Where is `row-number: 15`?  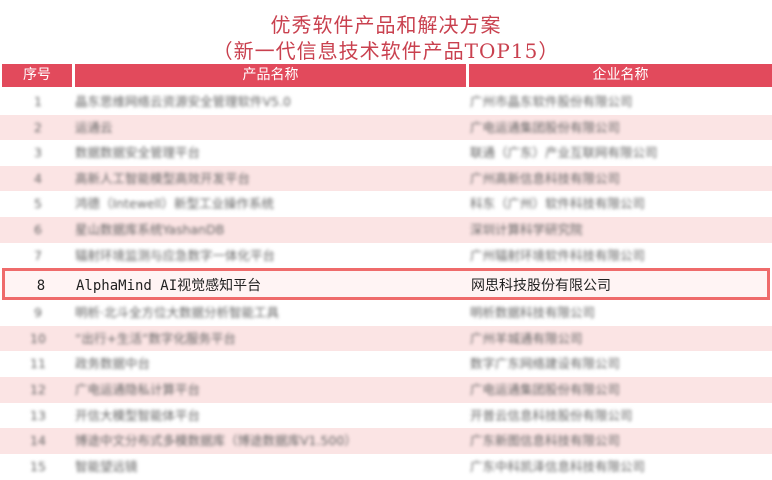
row-number: 15 is located at coordinates (38, 466).